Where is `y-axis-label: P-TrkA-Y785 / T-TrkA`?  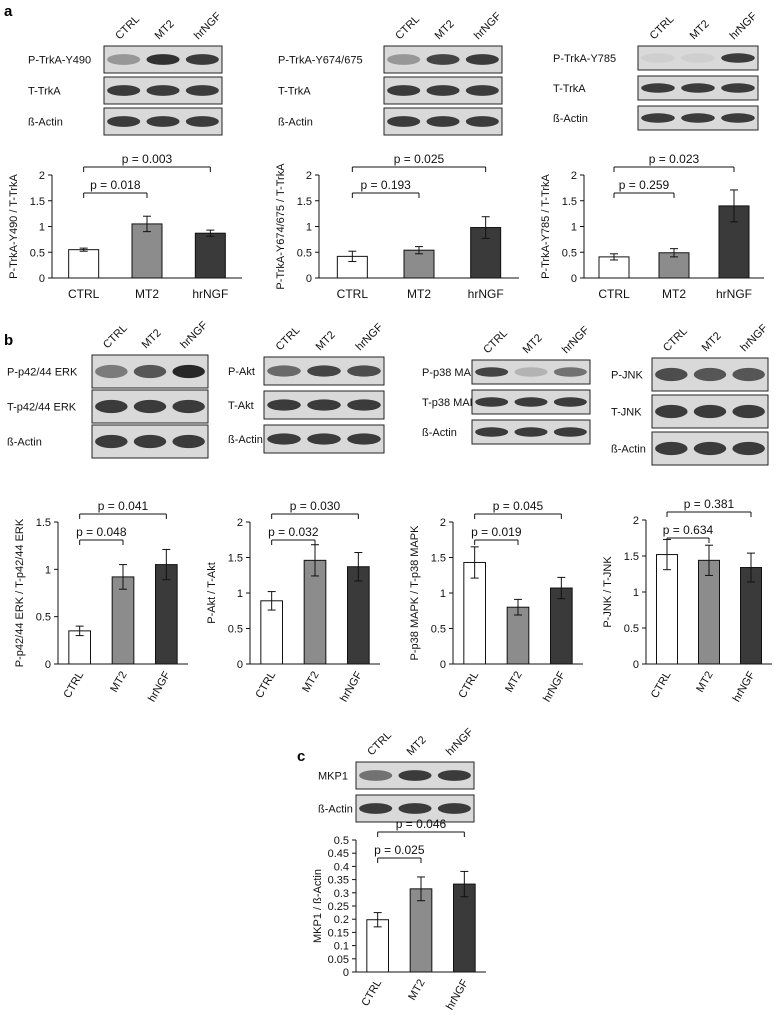
y-axis-label: P-TrkA-Y785 / T-TrkA is located at coordinates (546, 225).